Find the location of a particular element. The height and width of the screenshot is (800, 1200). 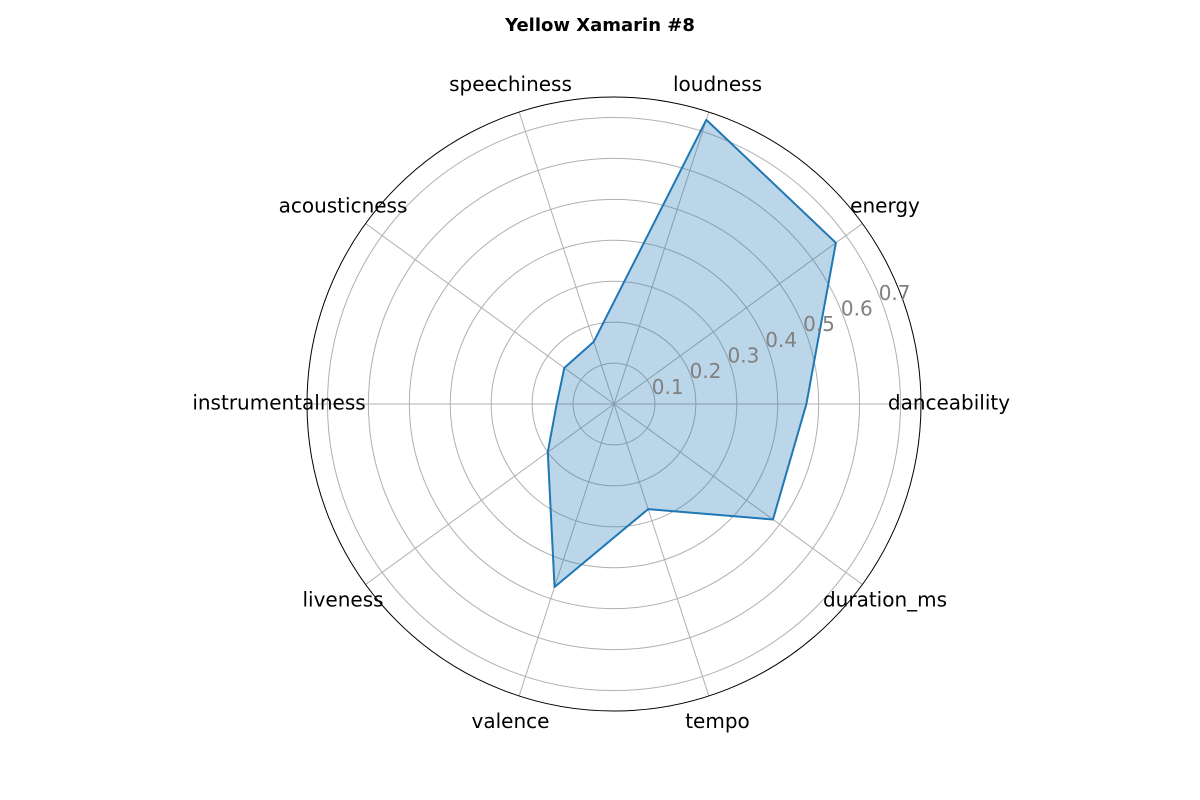

radial-tick-label: 0.3 is located at coordinates (744, 356).